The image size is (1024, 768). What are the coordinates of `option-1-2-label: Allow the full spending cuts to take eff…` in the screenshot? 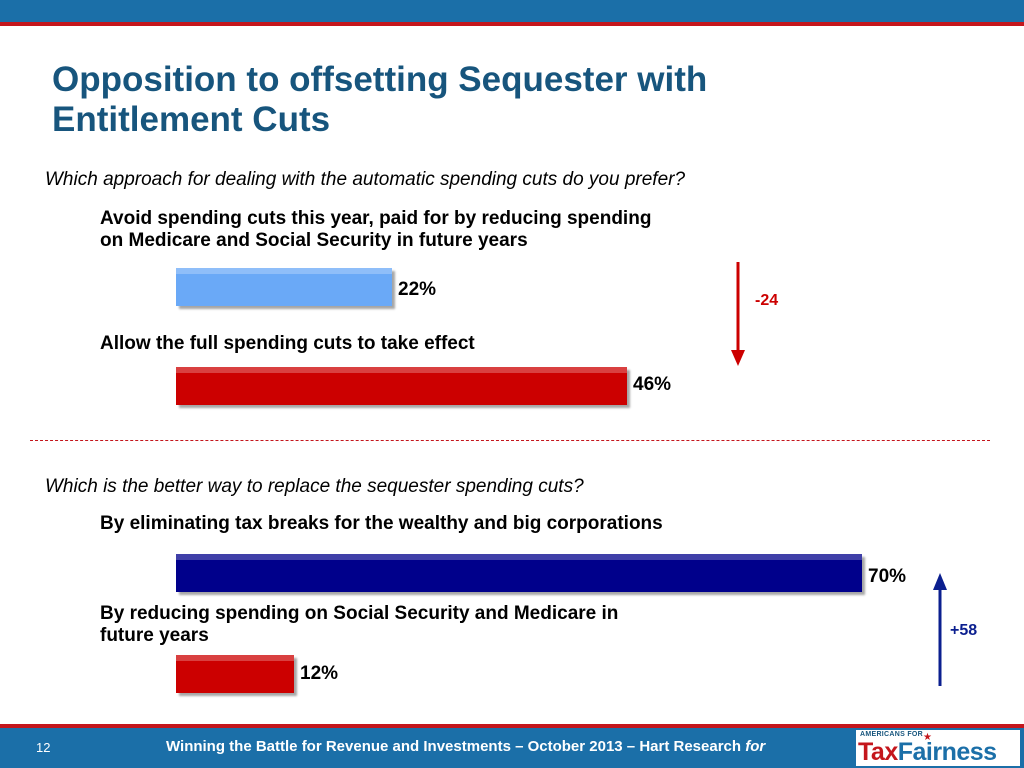 It's located at (287, 344).